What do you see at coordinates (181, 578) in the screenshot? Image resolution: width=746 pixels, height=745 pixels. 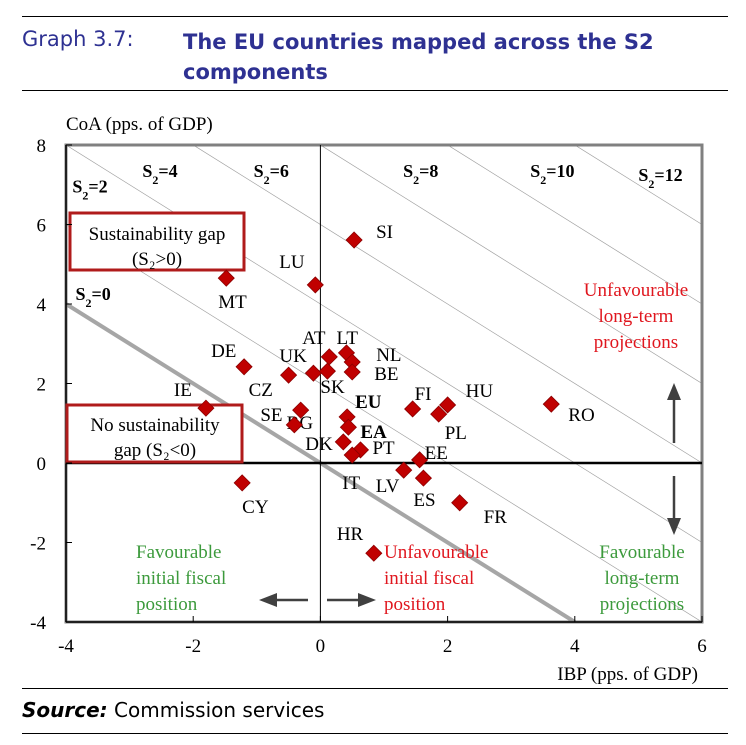 I see `favourable-initial-label: Favourable initial fiscal position` at bounding box center [181, 578].